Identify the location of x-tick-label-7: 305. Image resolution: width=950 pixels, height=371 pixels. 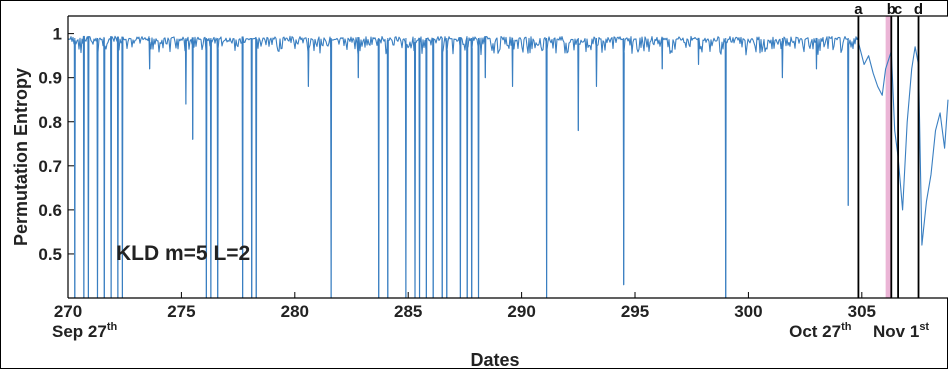
(862, 311).